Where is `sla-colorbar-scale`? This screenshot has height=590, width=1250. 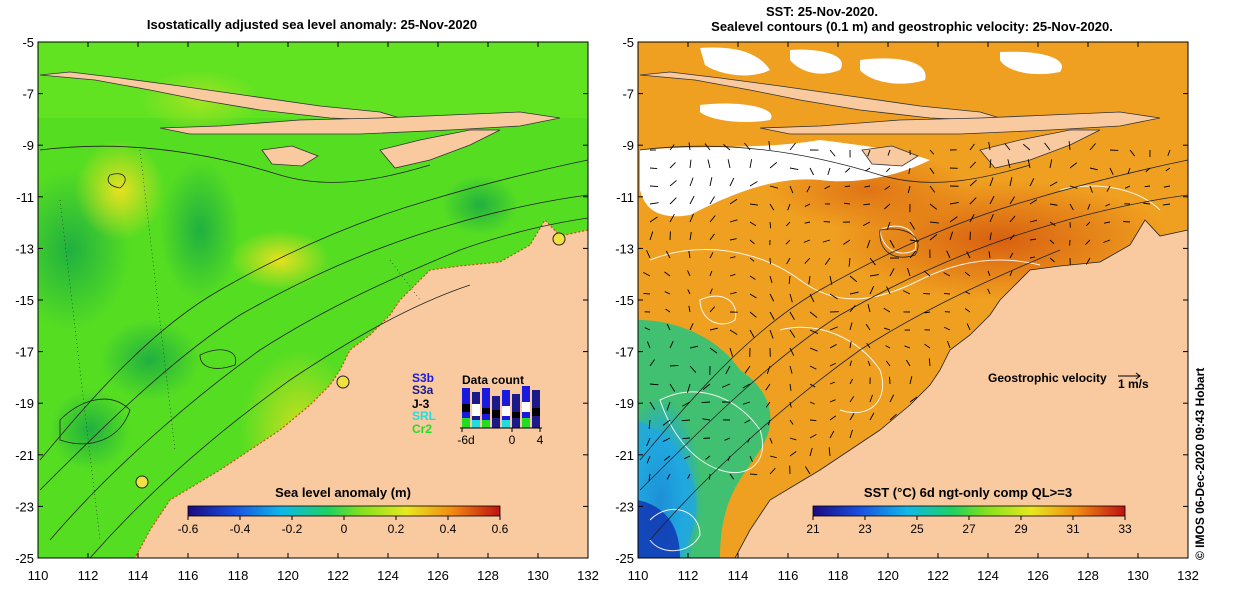 sla-colorbar-scale is located at coordinates (344, 511).